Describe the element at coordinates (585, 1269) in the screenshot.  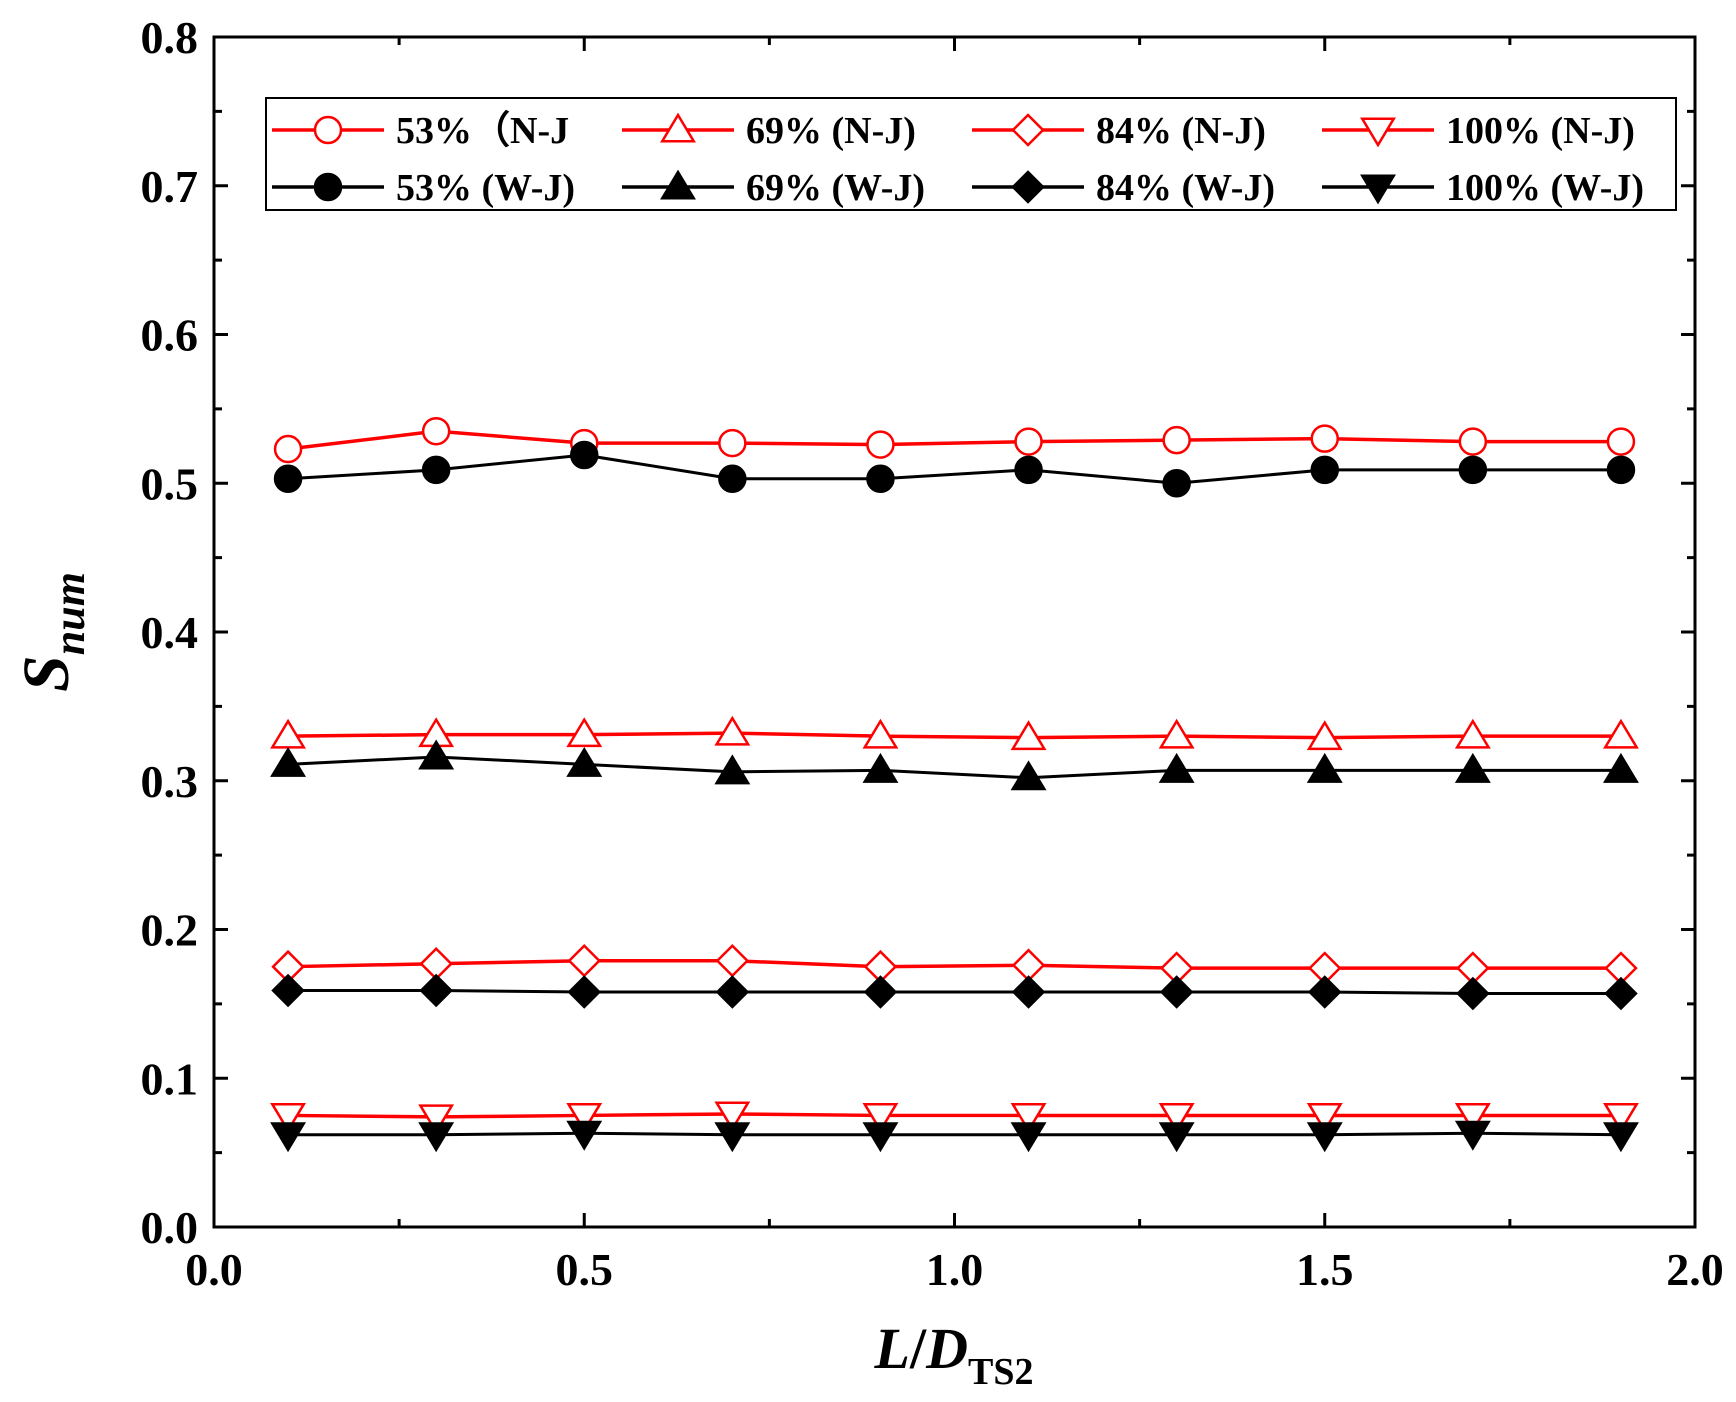
I see `x-tick-label: 0.5` at that location.